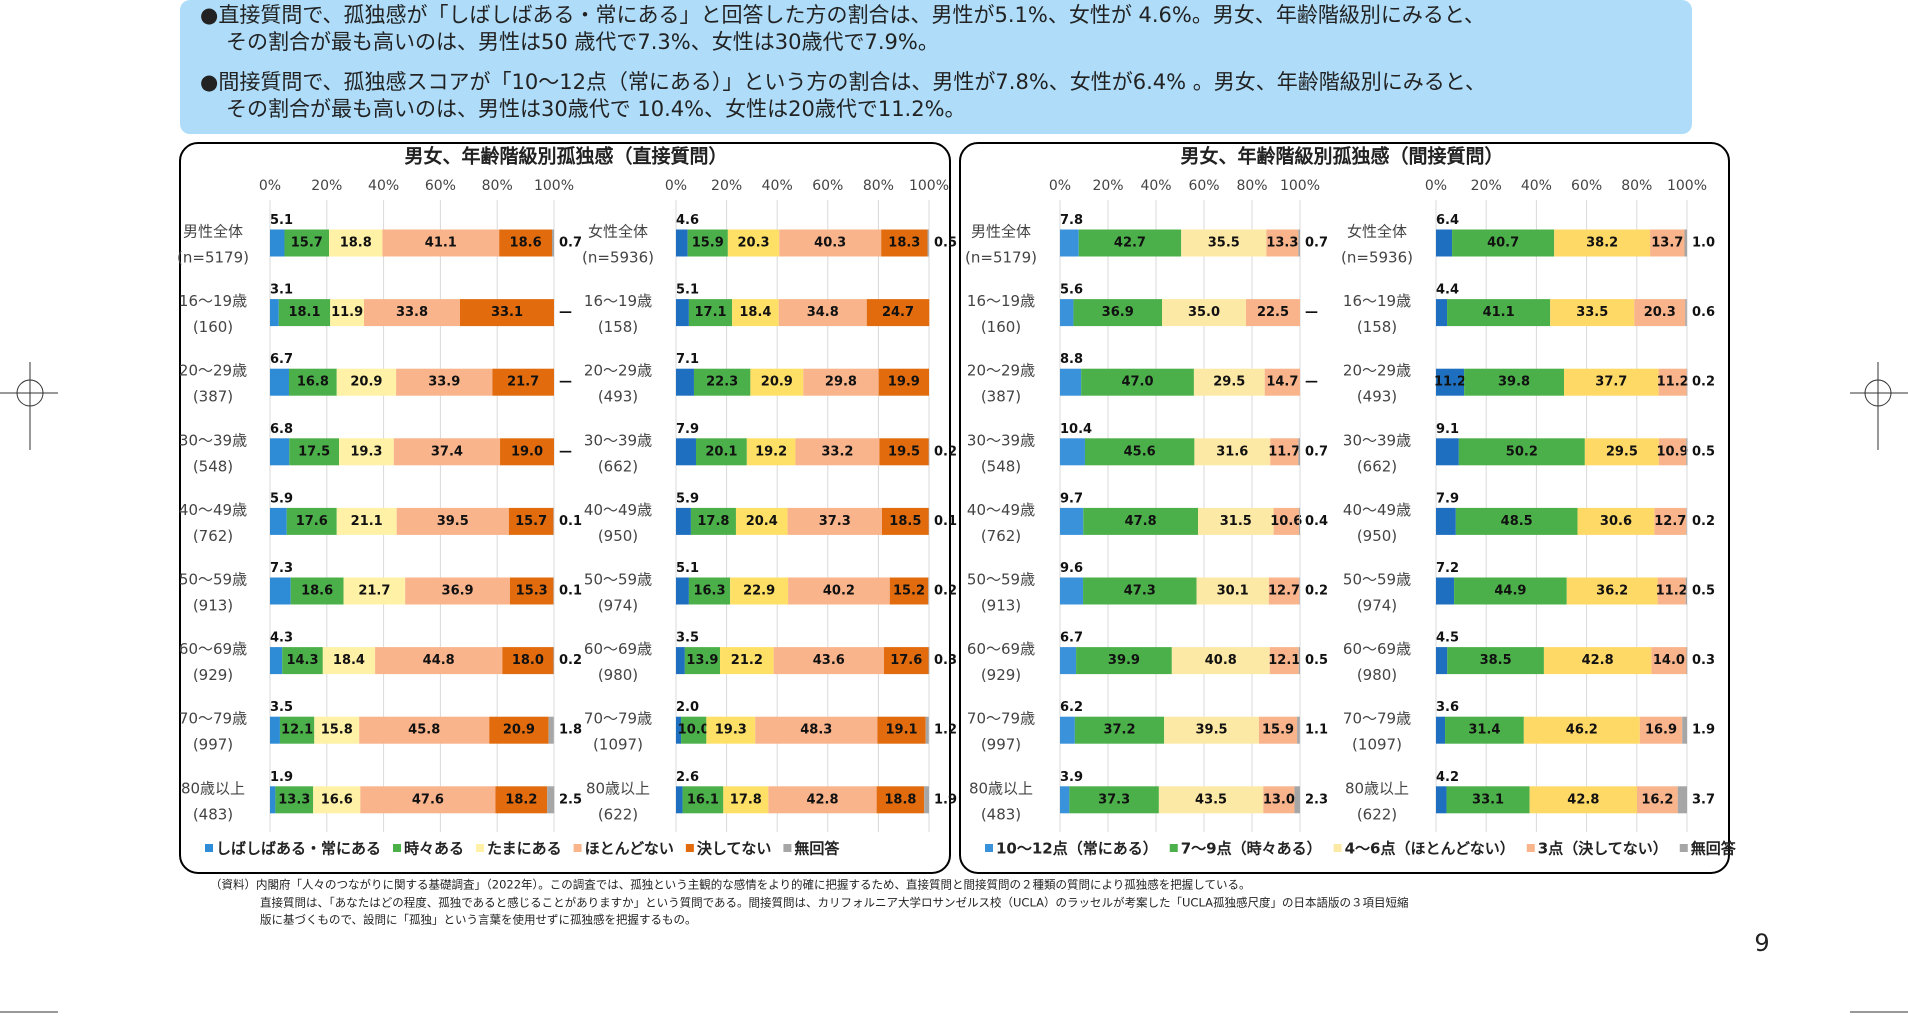 This screenshot has width=1908, height=1019. What do you see at coordinates (1450, 382) in the screenshot?
I see `data-label: 11.2` at bounding box center [1450, 382].